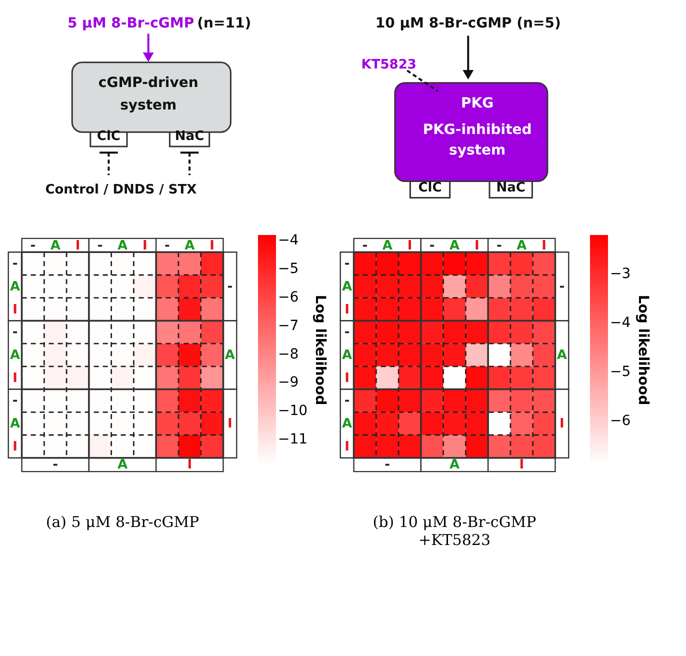 Image resolution: width=686 pixels, height=656 pixels. I want to click on text: cGMP-driven, so click(148, 82).